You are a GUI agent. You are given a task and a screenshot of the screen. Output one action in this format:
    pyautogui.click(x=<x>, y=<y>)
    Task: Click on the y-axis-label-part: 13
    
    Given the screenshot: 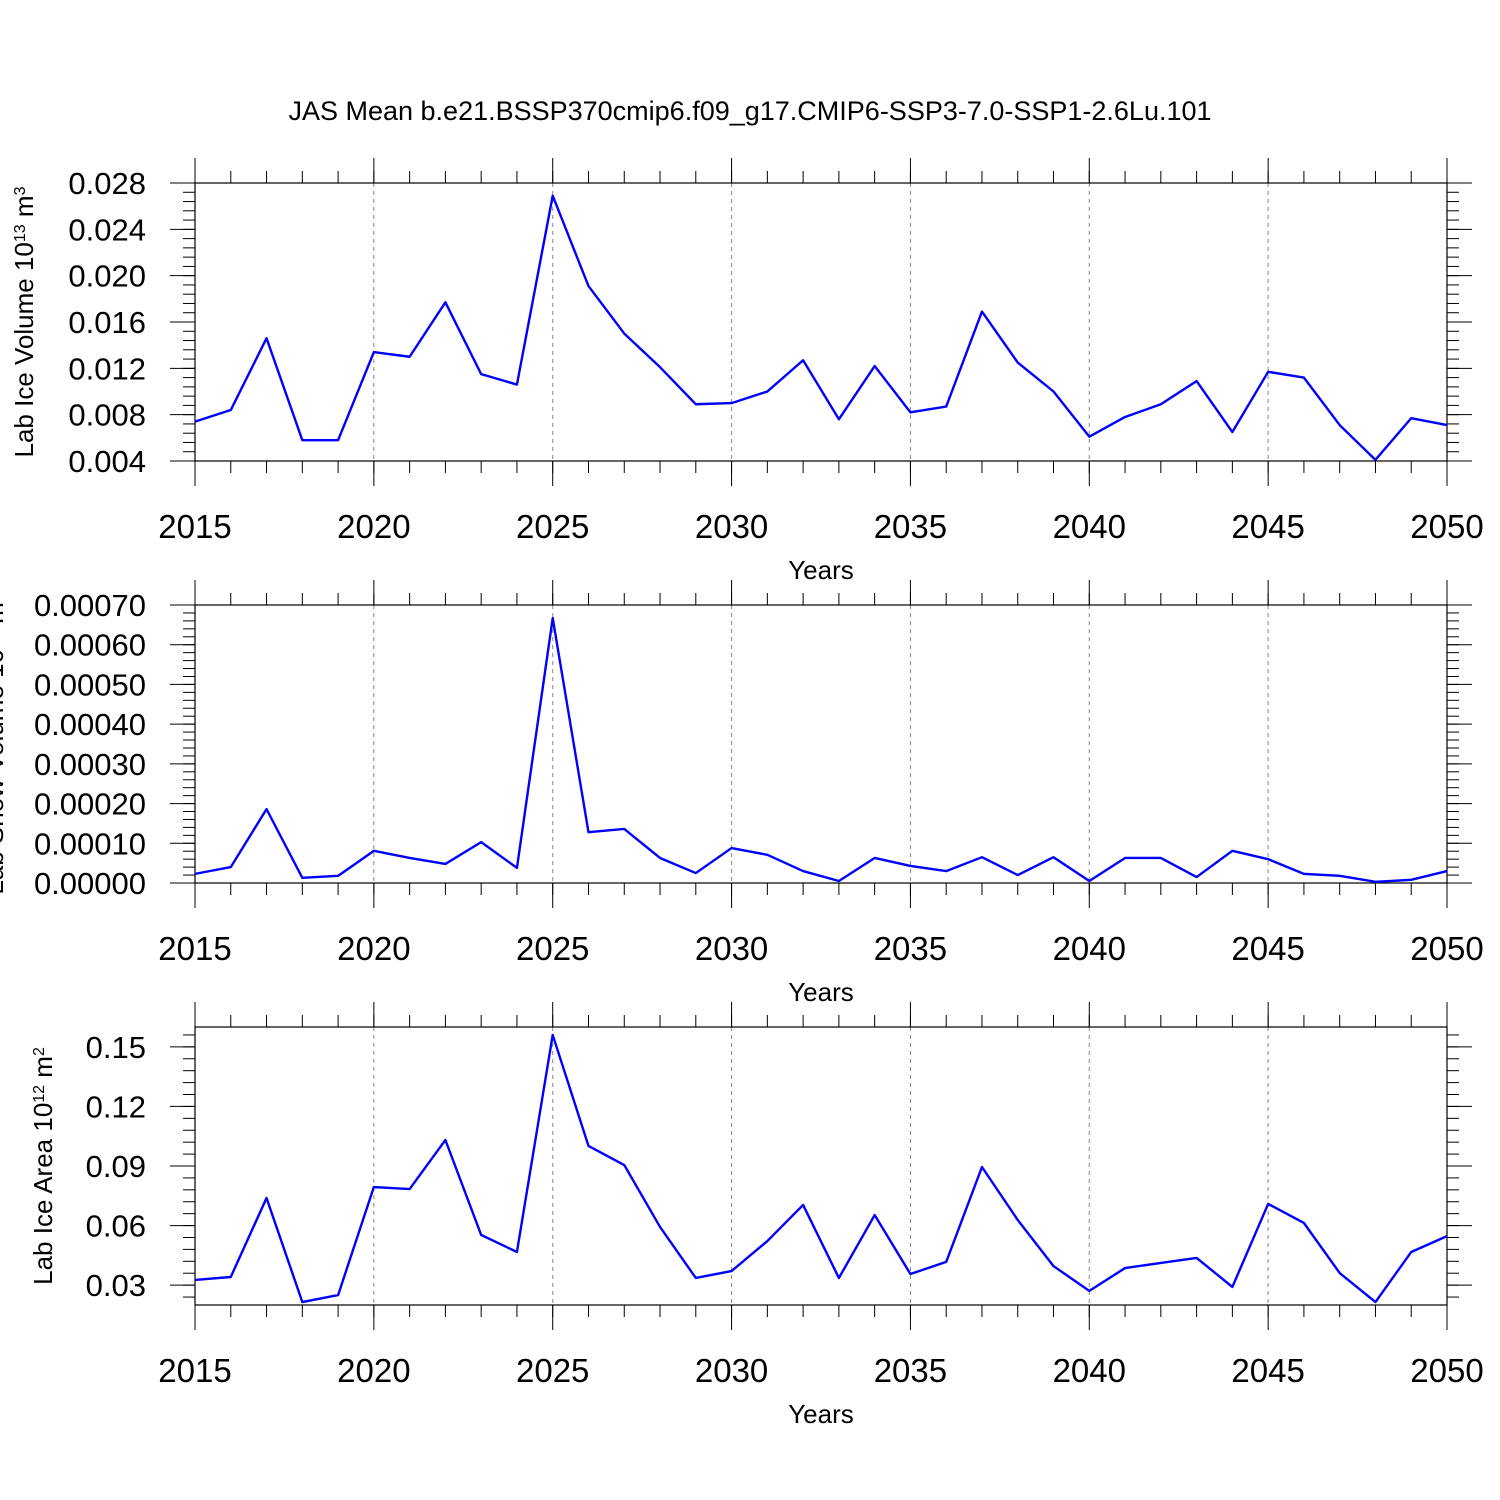 What is the action you would take?
    pyautogui.click(x=20, y=233)
    